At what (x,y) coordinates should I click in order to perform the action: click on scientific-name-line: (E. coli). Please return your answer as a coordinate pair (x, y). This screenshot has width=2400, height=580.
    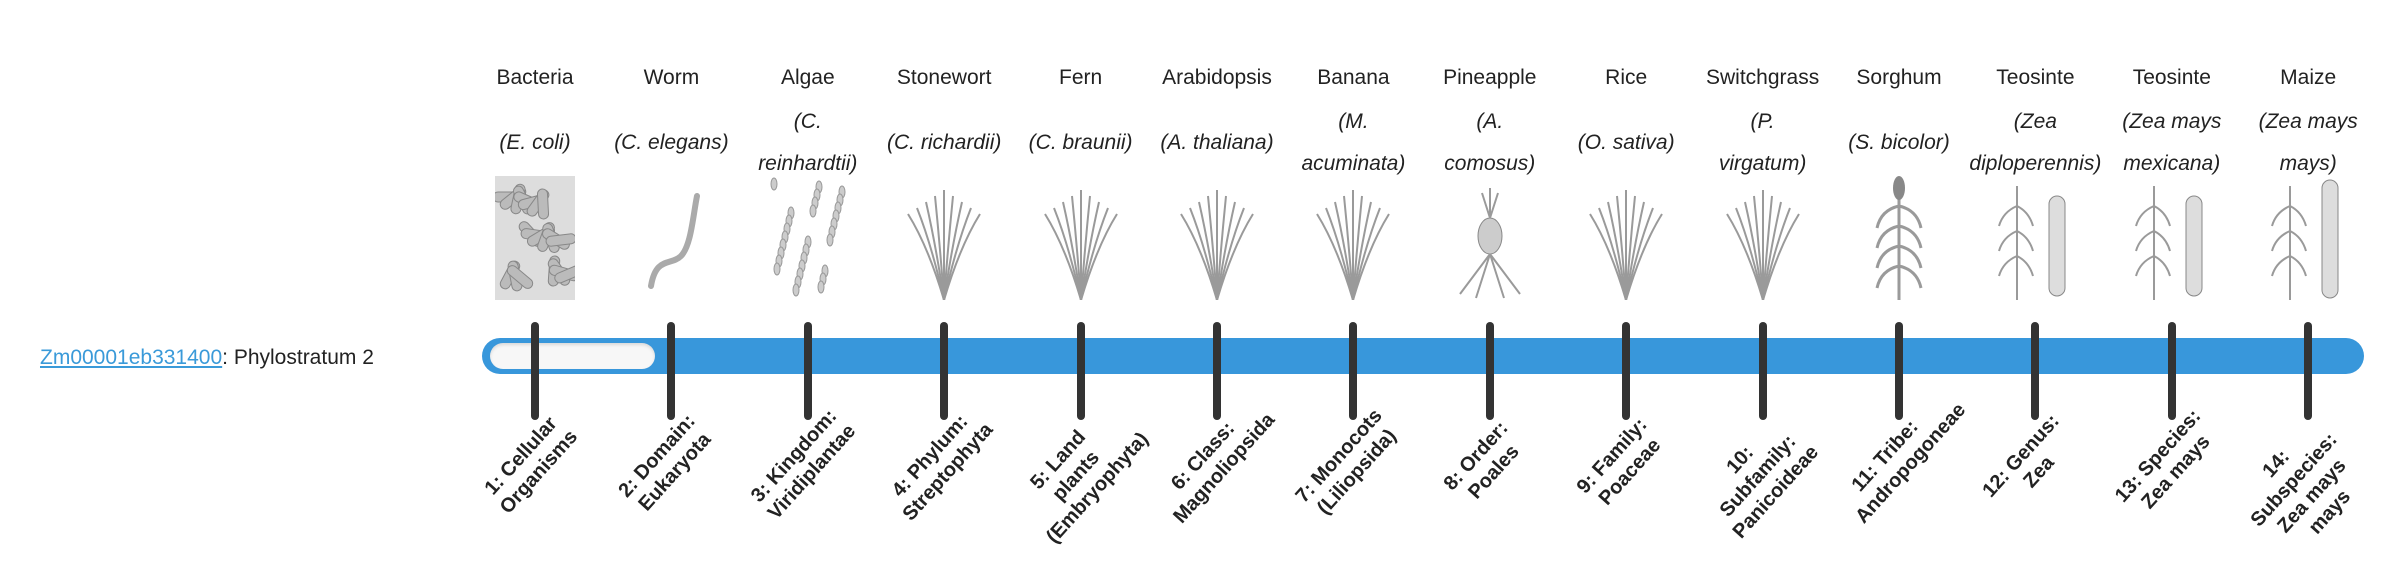
    Looking at the image, I should click on (535, 142).